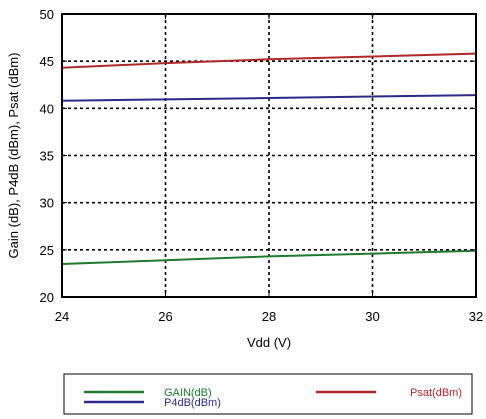  Describe the element at coordinates (192, 403) in the screenshot. I see `legend-label: P4dB(dBm)` at that location.